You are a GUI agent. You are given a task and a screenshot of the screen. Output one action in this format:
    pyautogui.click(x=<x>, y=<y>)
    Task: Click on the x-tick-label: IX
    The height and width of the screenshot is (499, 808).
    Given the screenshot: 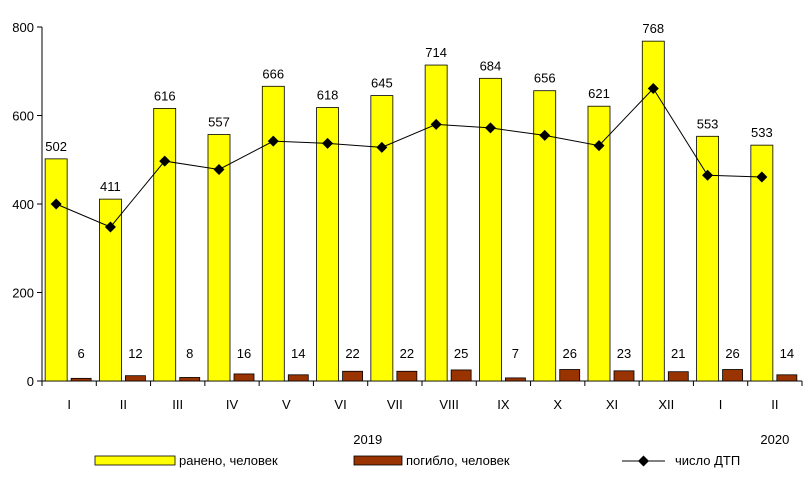 What is the action you would take?
    pyautogui.click(x=503, y=404)
    